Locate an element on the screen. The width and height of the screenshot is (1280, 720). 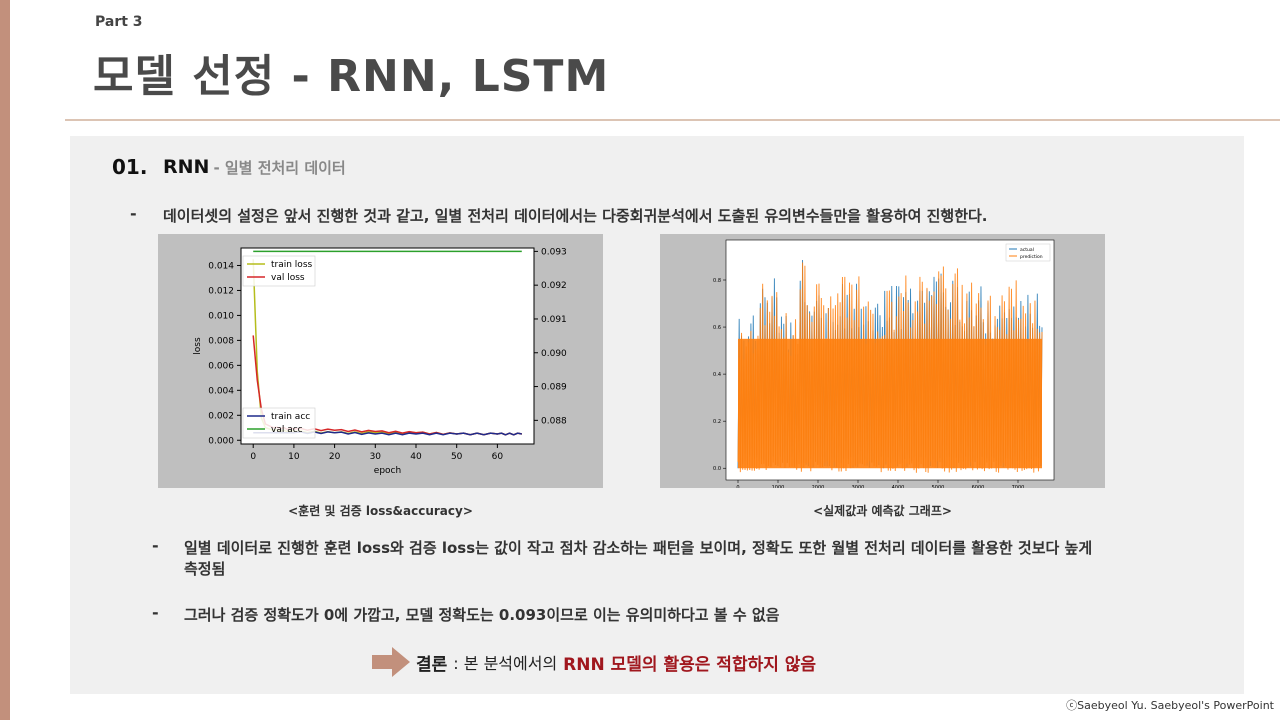
y-tick-label: 0.012 is located at coordinates (221, 291).